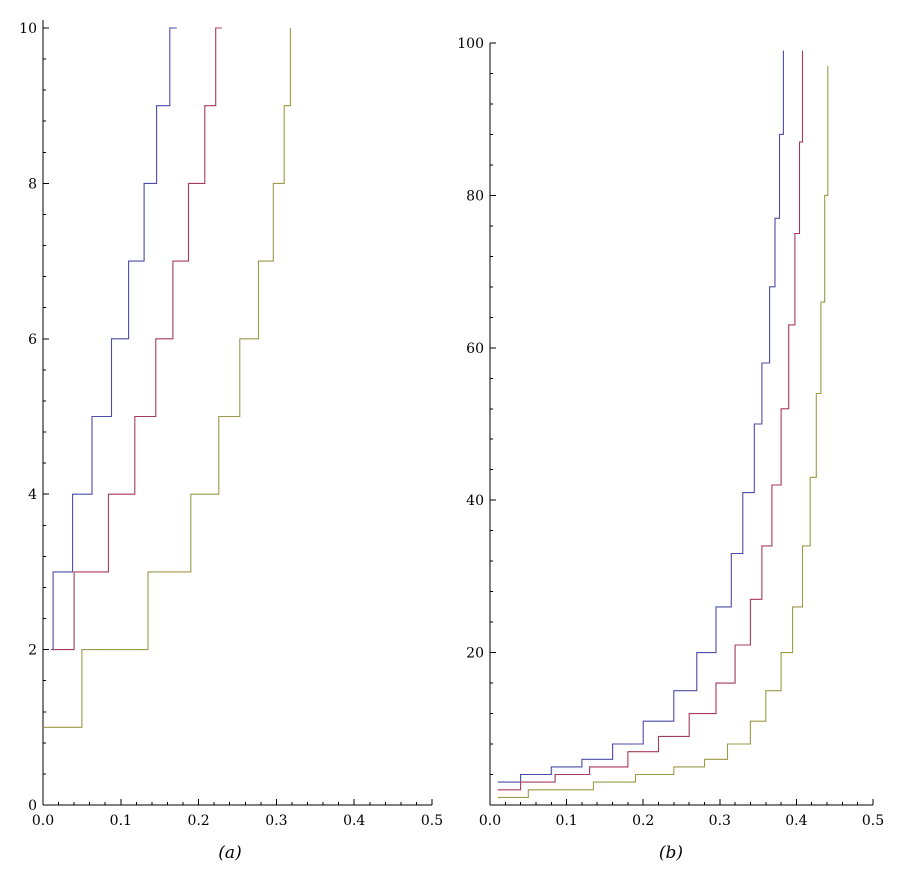  Describe the element at coordinates (32, 651) in the screenshot. I see `y-tick-label: 2` at that location.